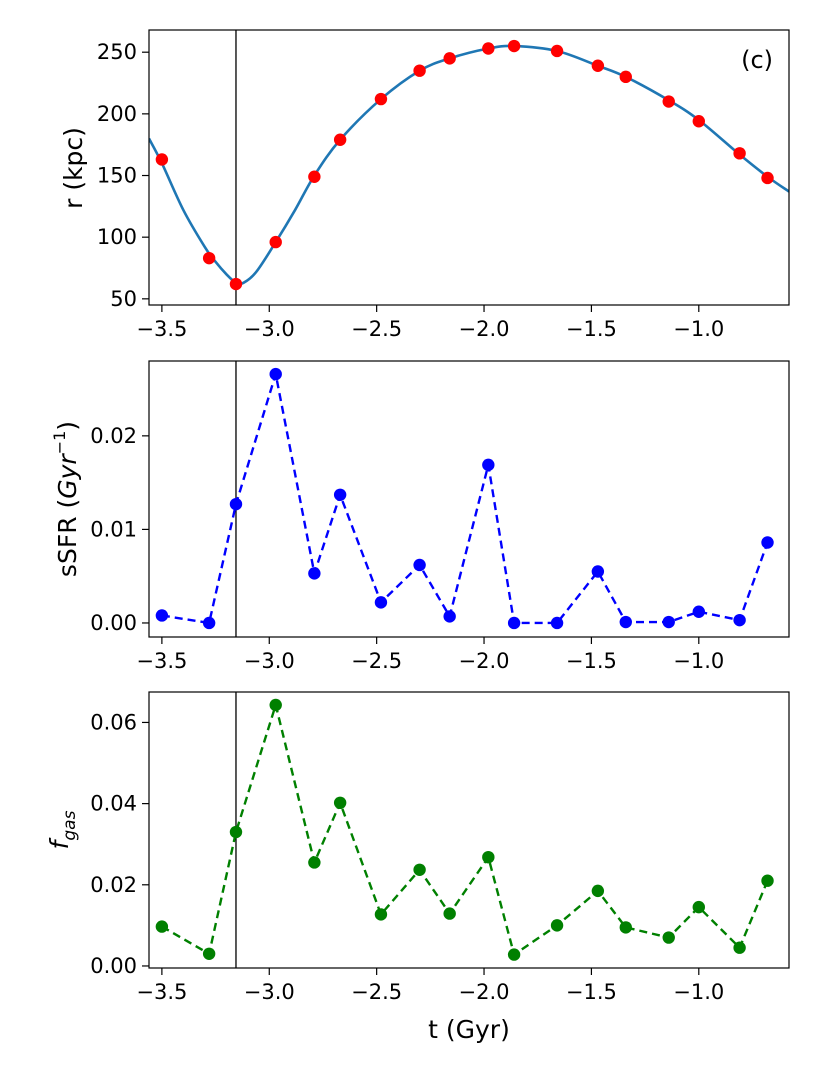 This screenshot has width=830, height=1075. I want to click on fgas-x-tick-label: −2.5, so click(376, 992).